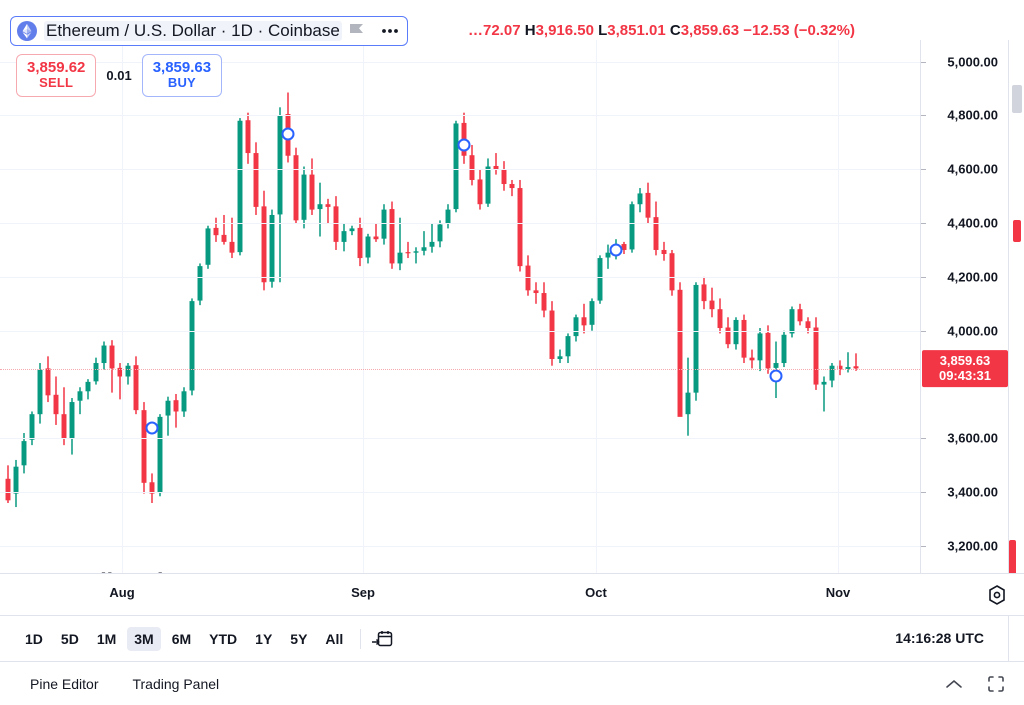 This screenshot has height=705, width=1024. Describe the element at coordinates (1016, 639) in the screenshot. I see `range-bar-rail` at that location.